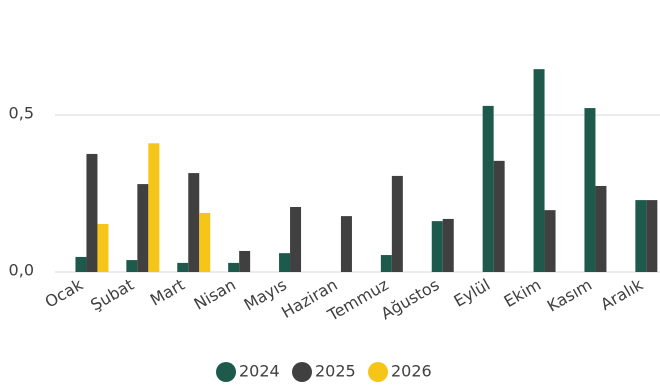 This screenshot has width=660, height=385. I want to click on x-tick-label: Şubat, so click(112, 295).